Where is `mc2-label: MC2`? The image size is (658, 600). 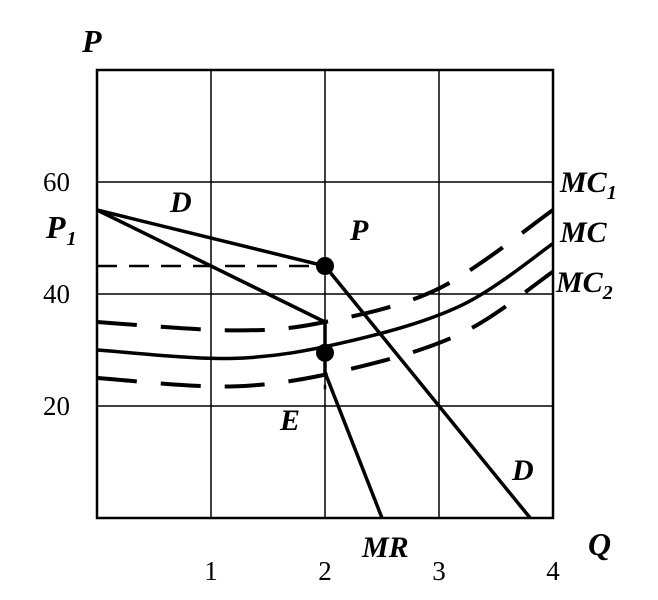
mc2-label: MC2 is located at coordinates (584, 285).